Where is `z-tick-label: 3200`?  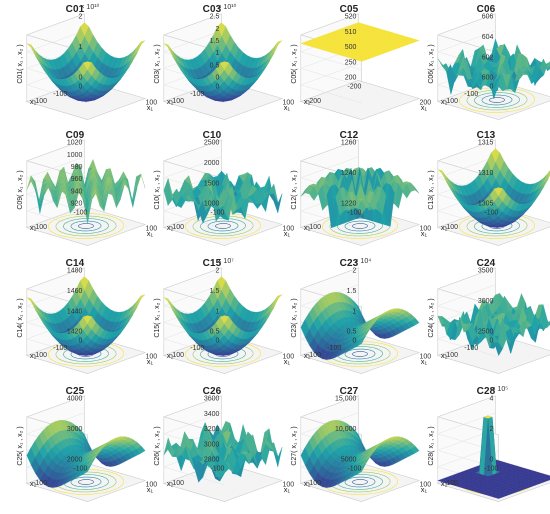 z-tick-label: 3200 is located at coordinates (212, 429).